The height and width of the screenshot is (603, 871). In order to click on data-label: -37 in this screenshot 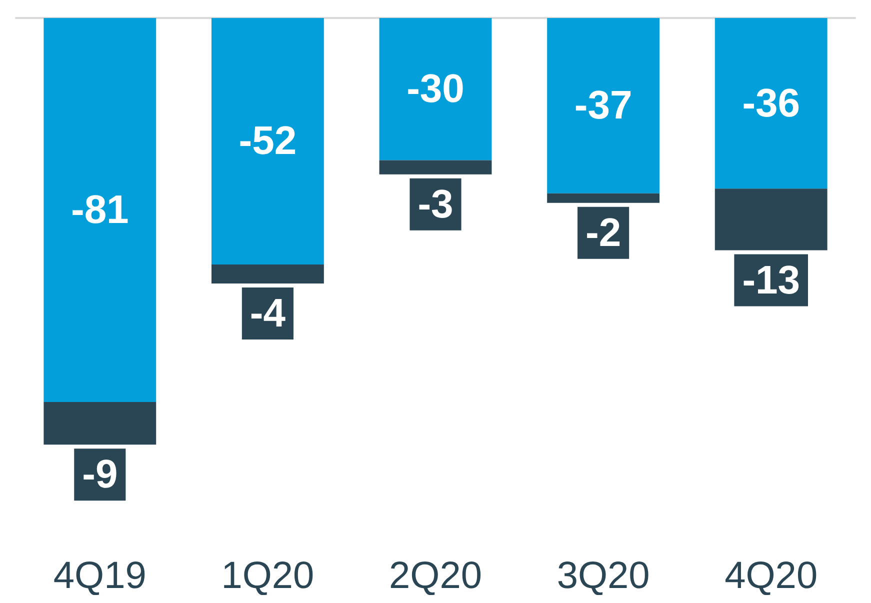, I will do `click(603, 106)`.